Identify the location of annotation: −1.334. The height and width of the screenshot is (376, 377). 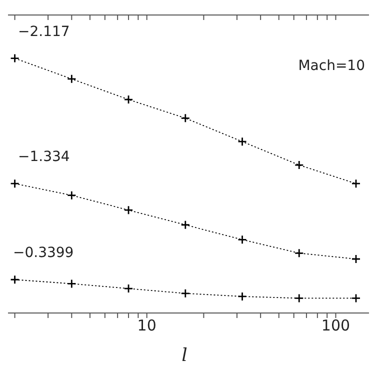
(44, 157).